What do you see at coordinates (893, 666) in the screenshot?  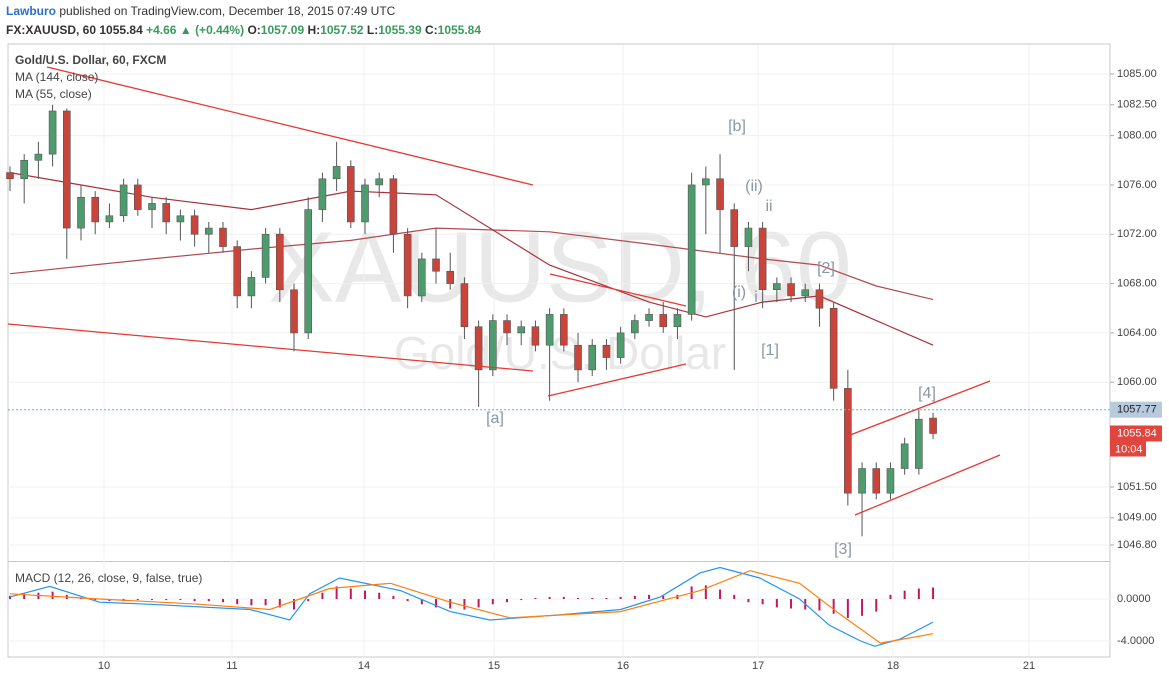 I see `x-tick-label: 18` at bounding box center [893, 666].